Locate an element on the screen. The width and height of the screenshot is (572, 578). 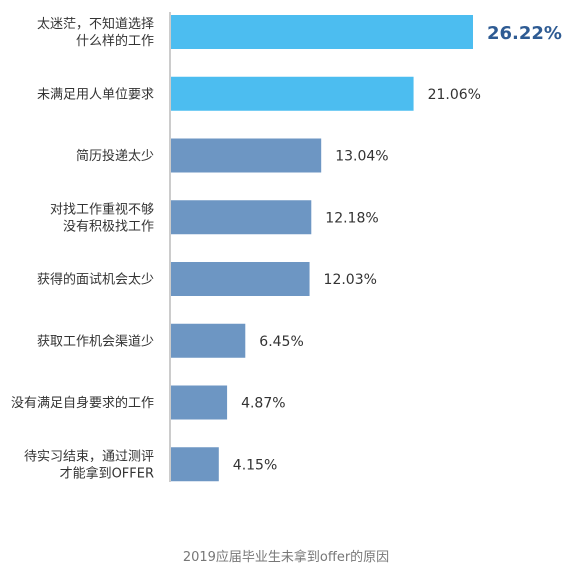
category-label-7: 没有满足自身要求的工作 is located at coordinates (82, 403).